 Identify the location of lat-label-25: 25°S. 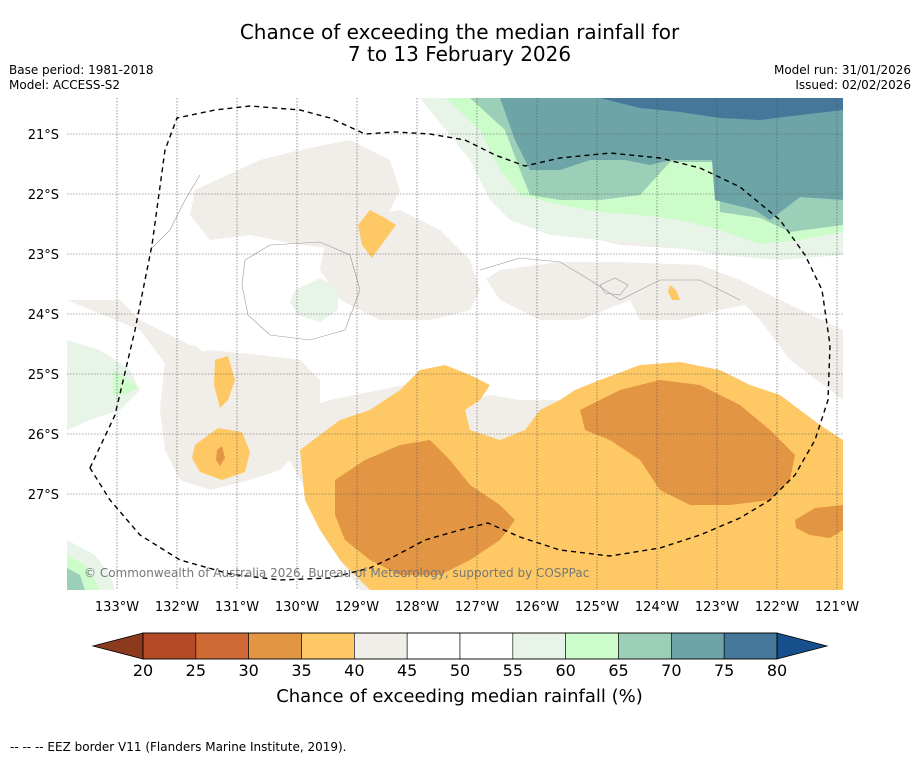
(43, 375).